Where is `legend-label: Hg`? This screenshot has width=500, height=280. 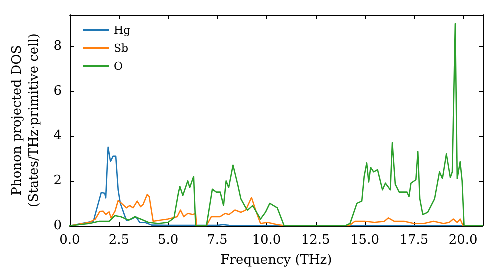
legend-label: Hg is located at coordinates (122, 30).